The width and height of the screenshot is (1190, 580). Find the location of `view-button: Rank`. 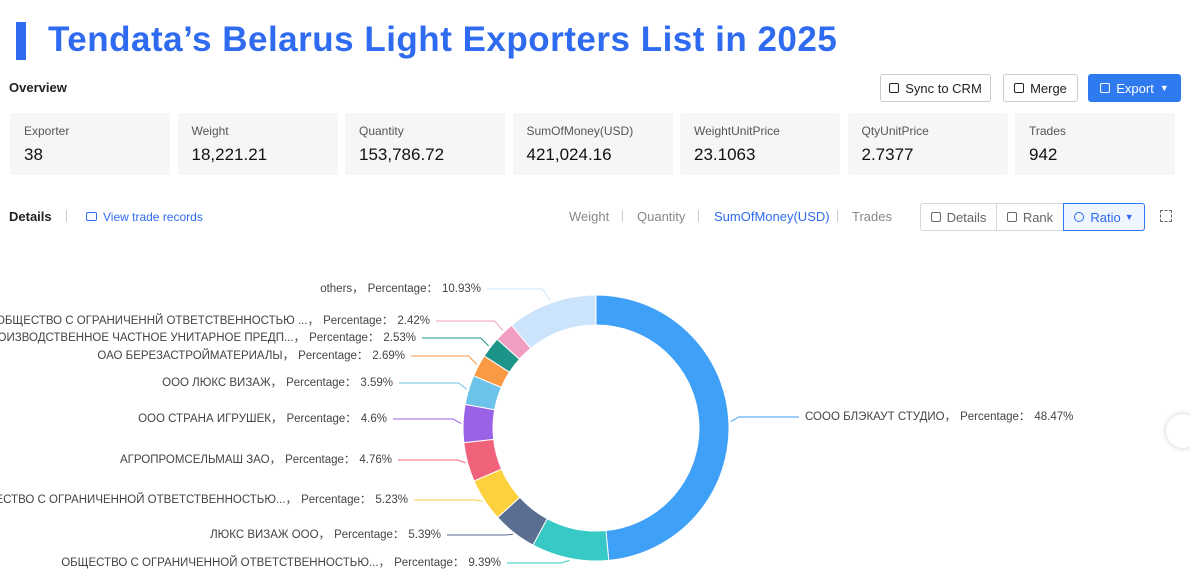

view-button: Rank is located at coordinates (1030, 217).